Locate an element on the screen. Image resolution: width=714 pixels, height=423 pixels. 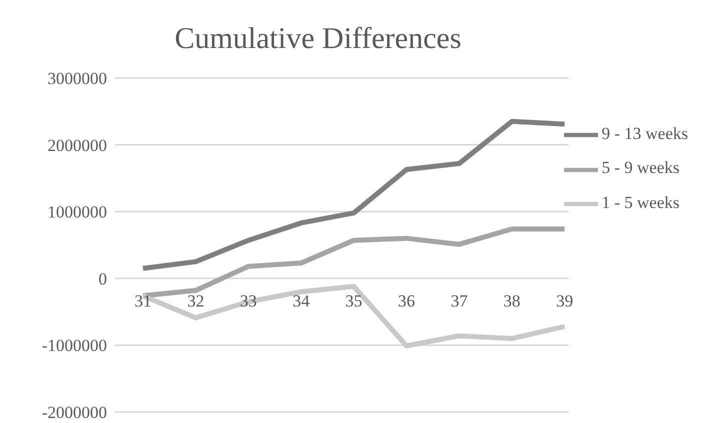
y-tick-label: 1000000 is located at coordinates (77, 212).